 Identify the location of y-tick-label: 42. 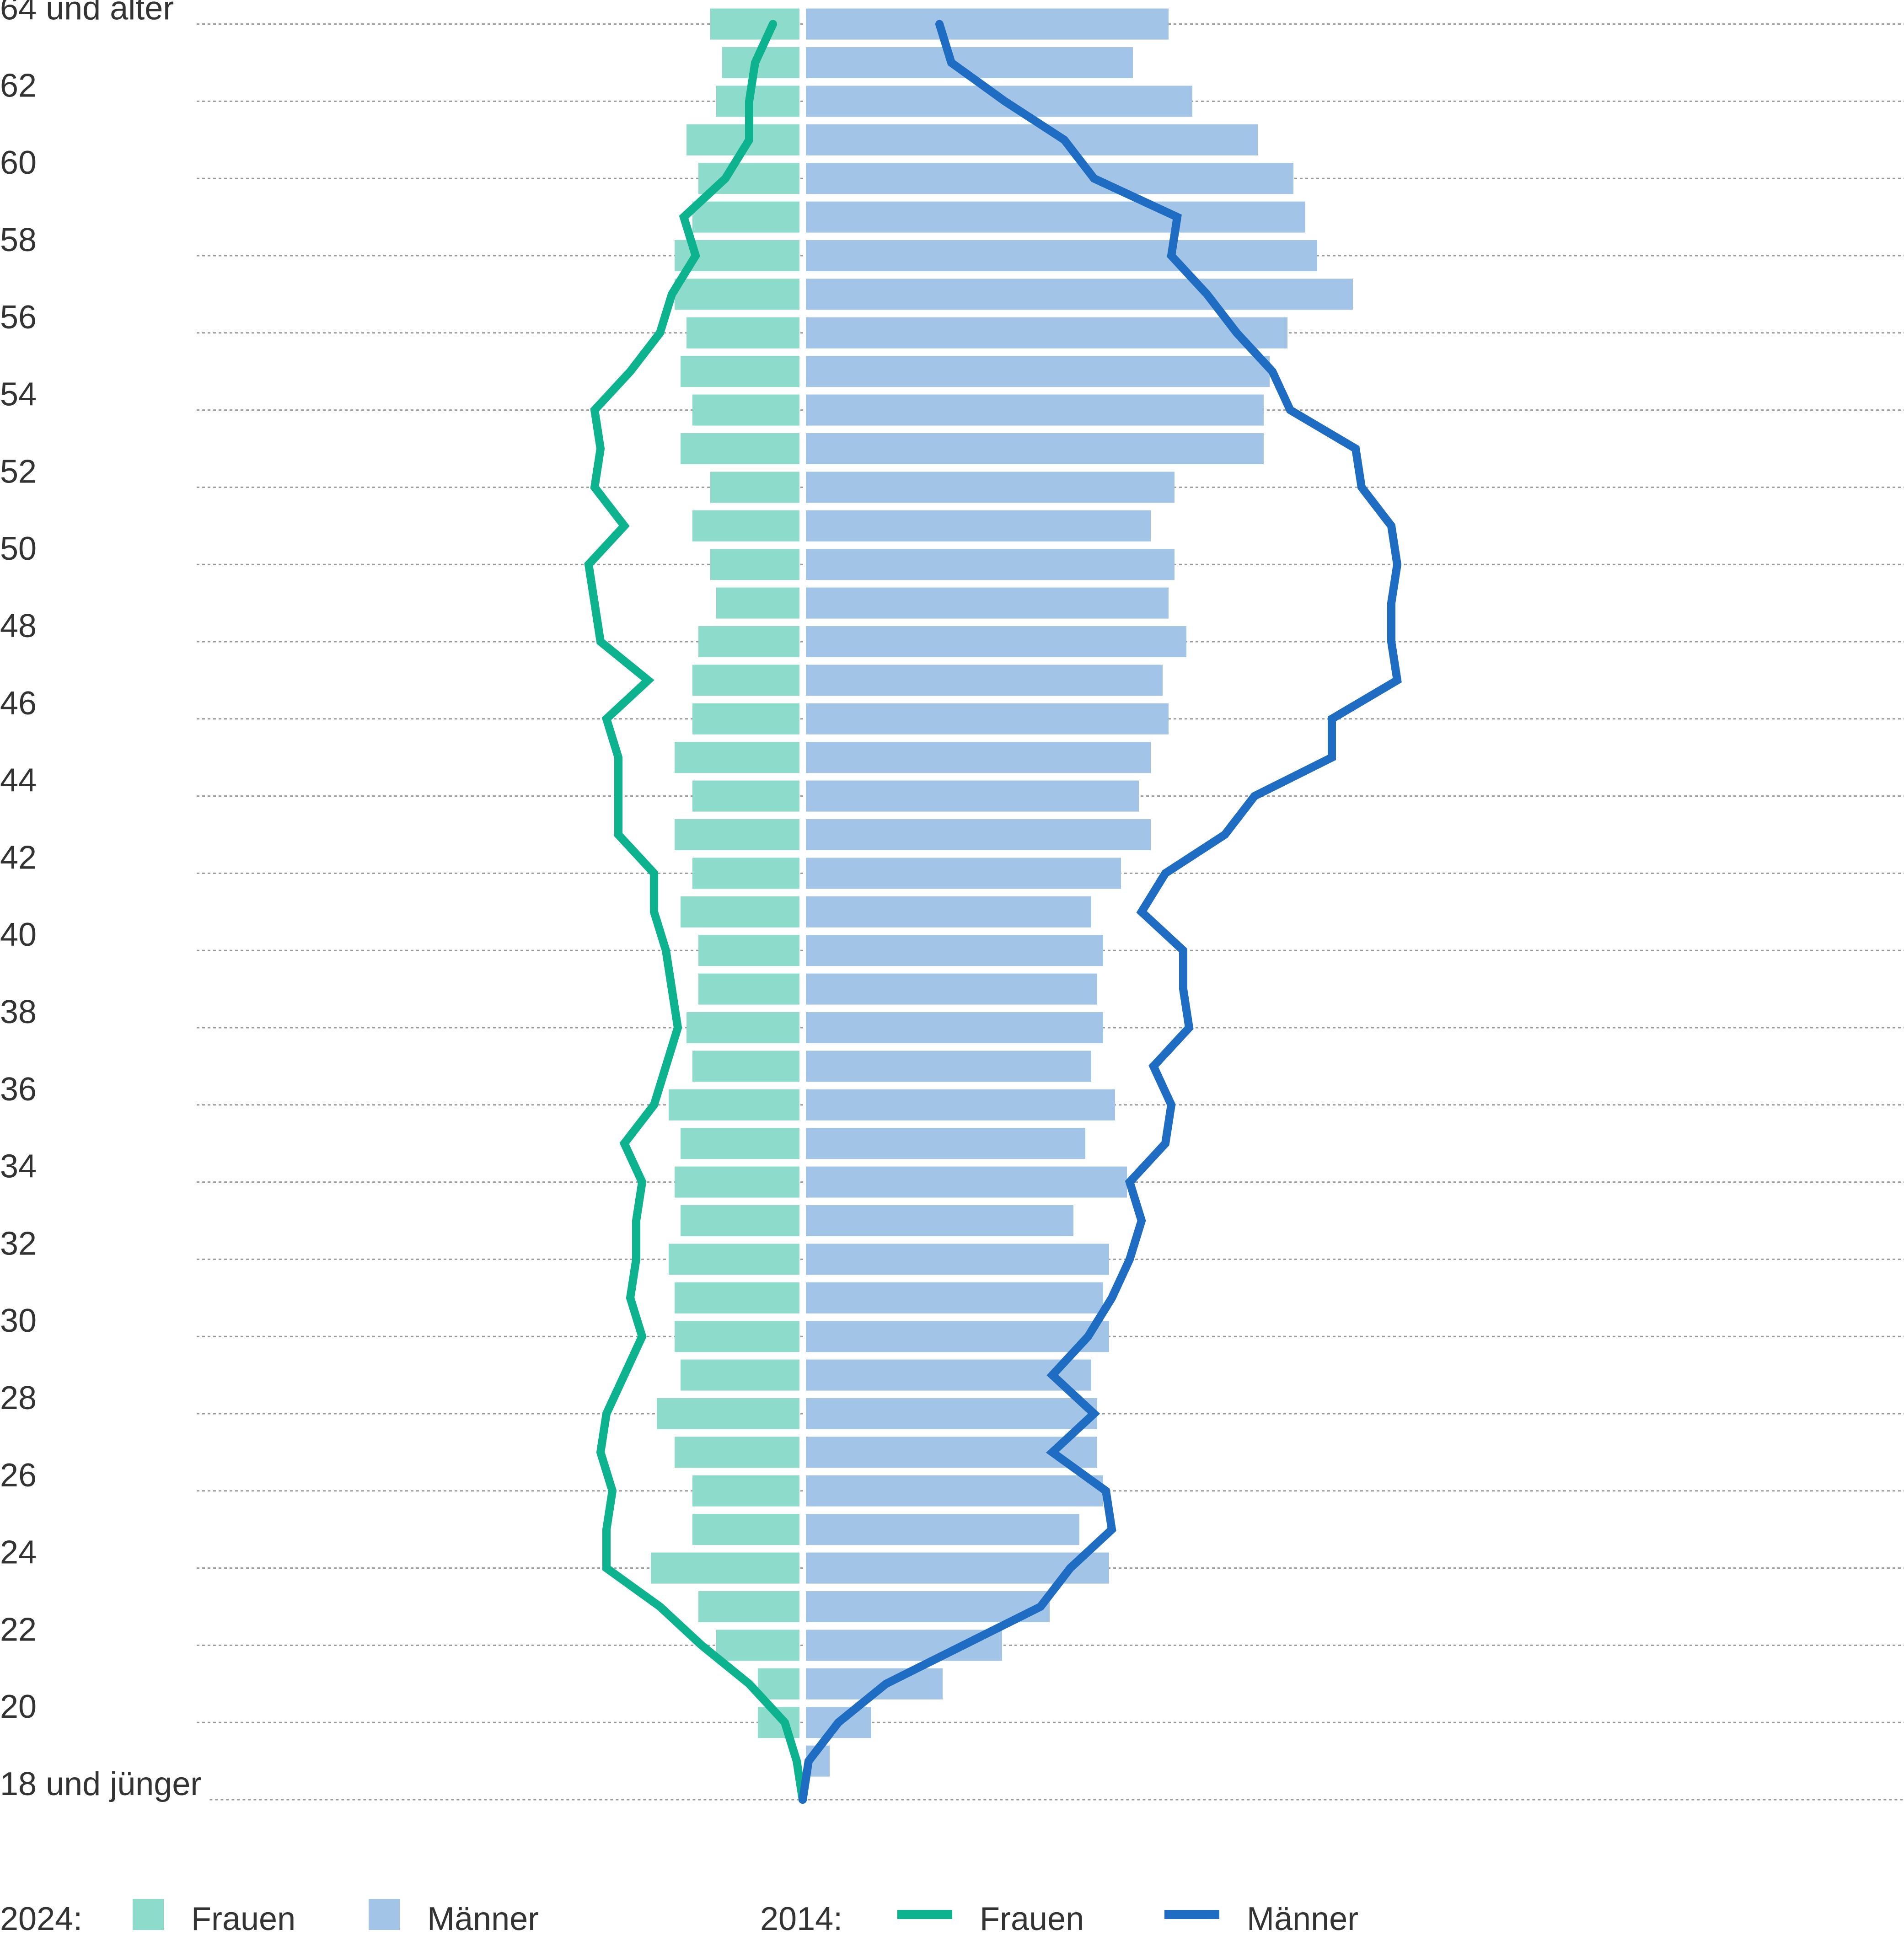
(18, 857).